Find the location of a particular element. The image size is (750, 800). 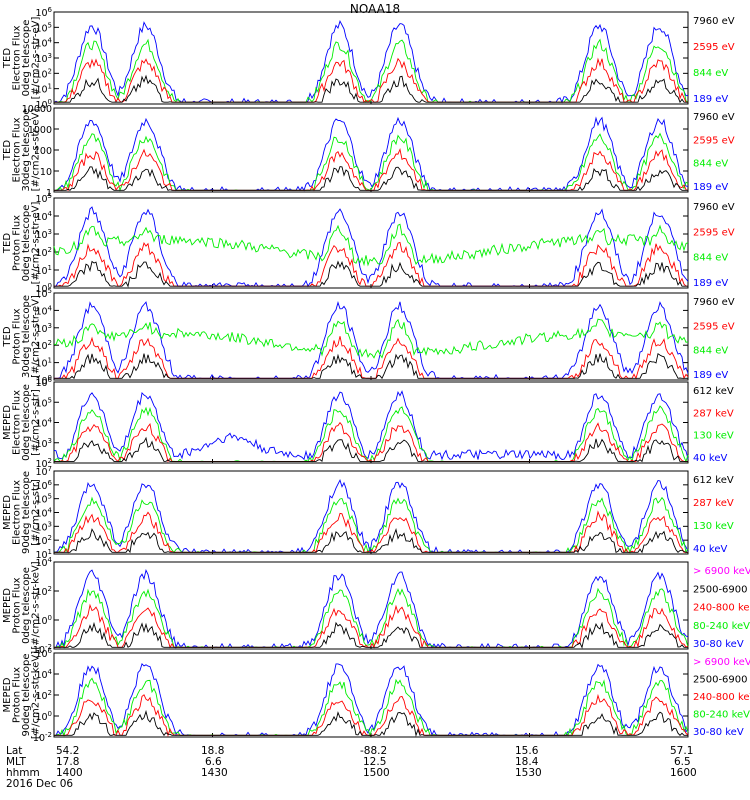

footer-lat-value: 57.1 is located at coordinates (682, 751).